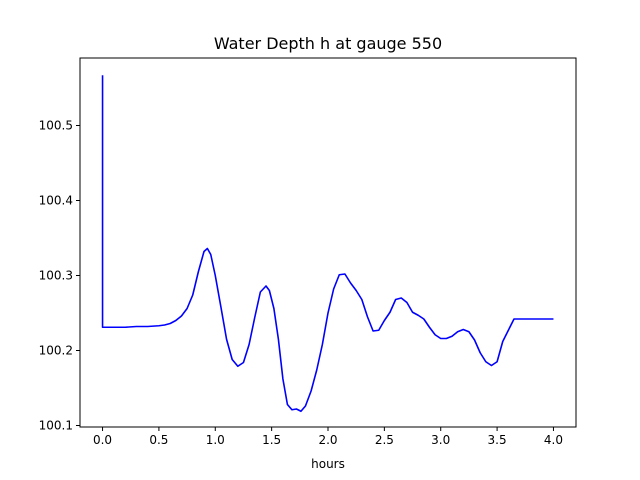  Describe the element at coordinates (271, 440) in the screenshot. I see `x-tick-label: 1.5` at that location.